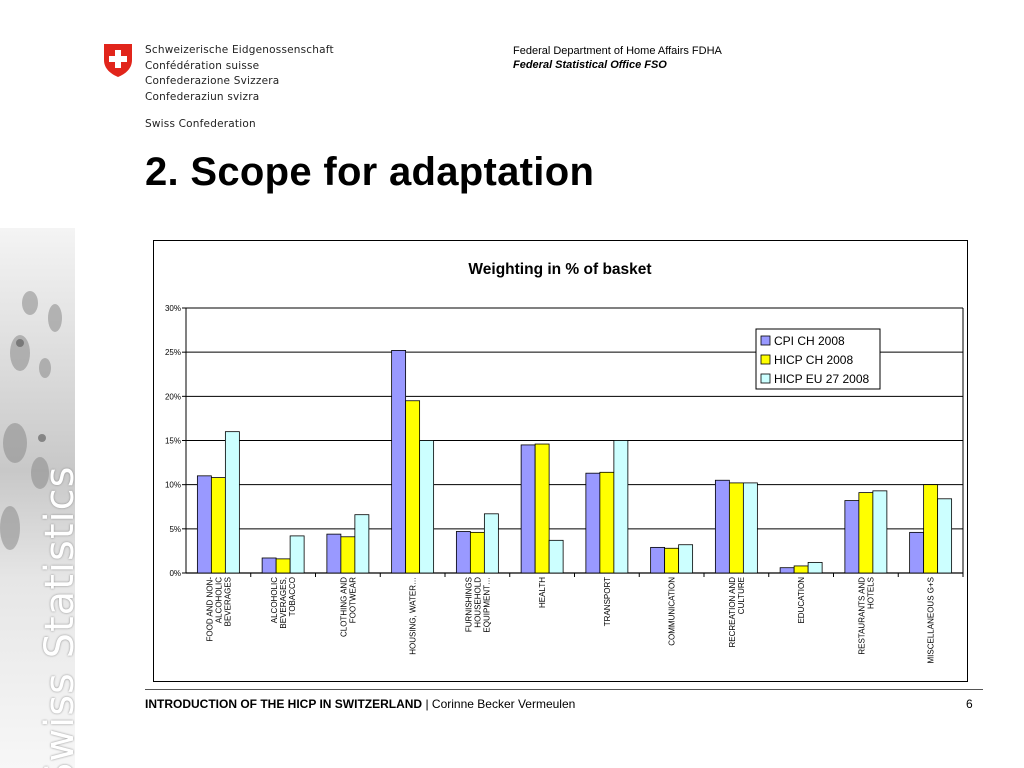 Image resolution: width=1024 pixels, height=768 pixels. I want to click on y-tick-label: 15%, so click(173, 441).